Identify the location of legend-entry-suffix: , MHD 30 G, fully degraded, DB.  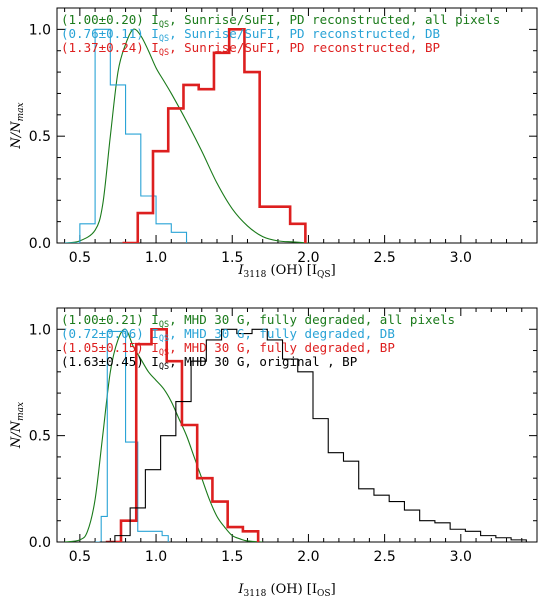
(282, 333).